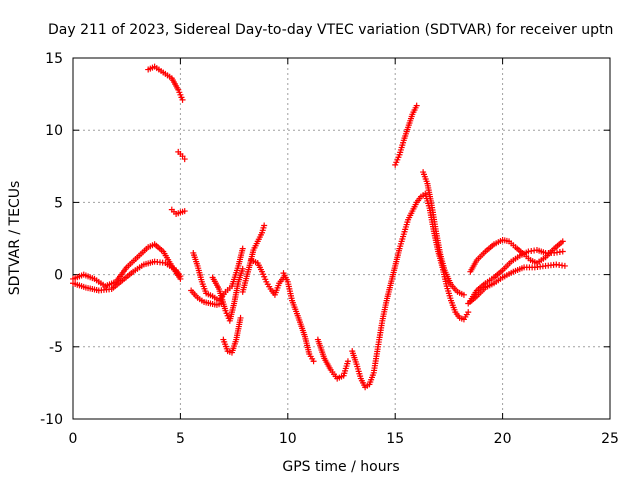  What do you see at coordinates (288, 439) in the screenshot?
I see `x-tick-label: 10` at bounding box center [288, 439].